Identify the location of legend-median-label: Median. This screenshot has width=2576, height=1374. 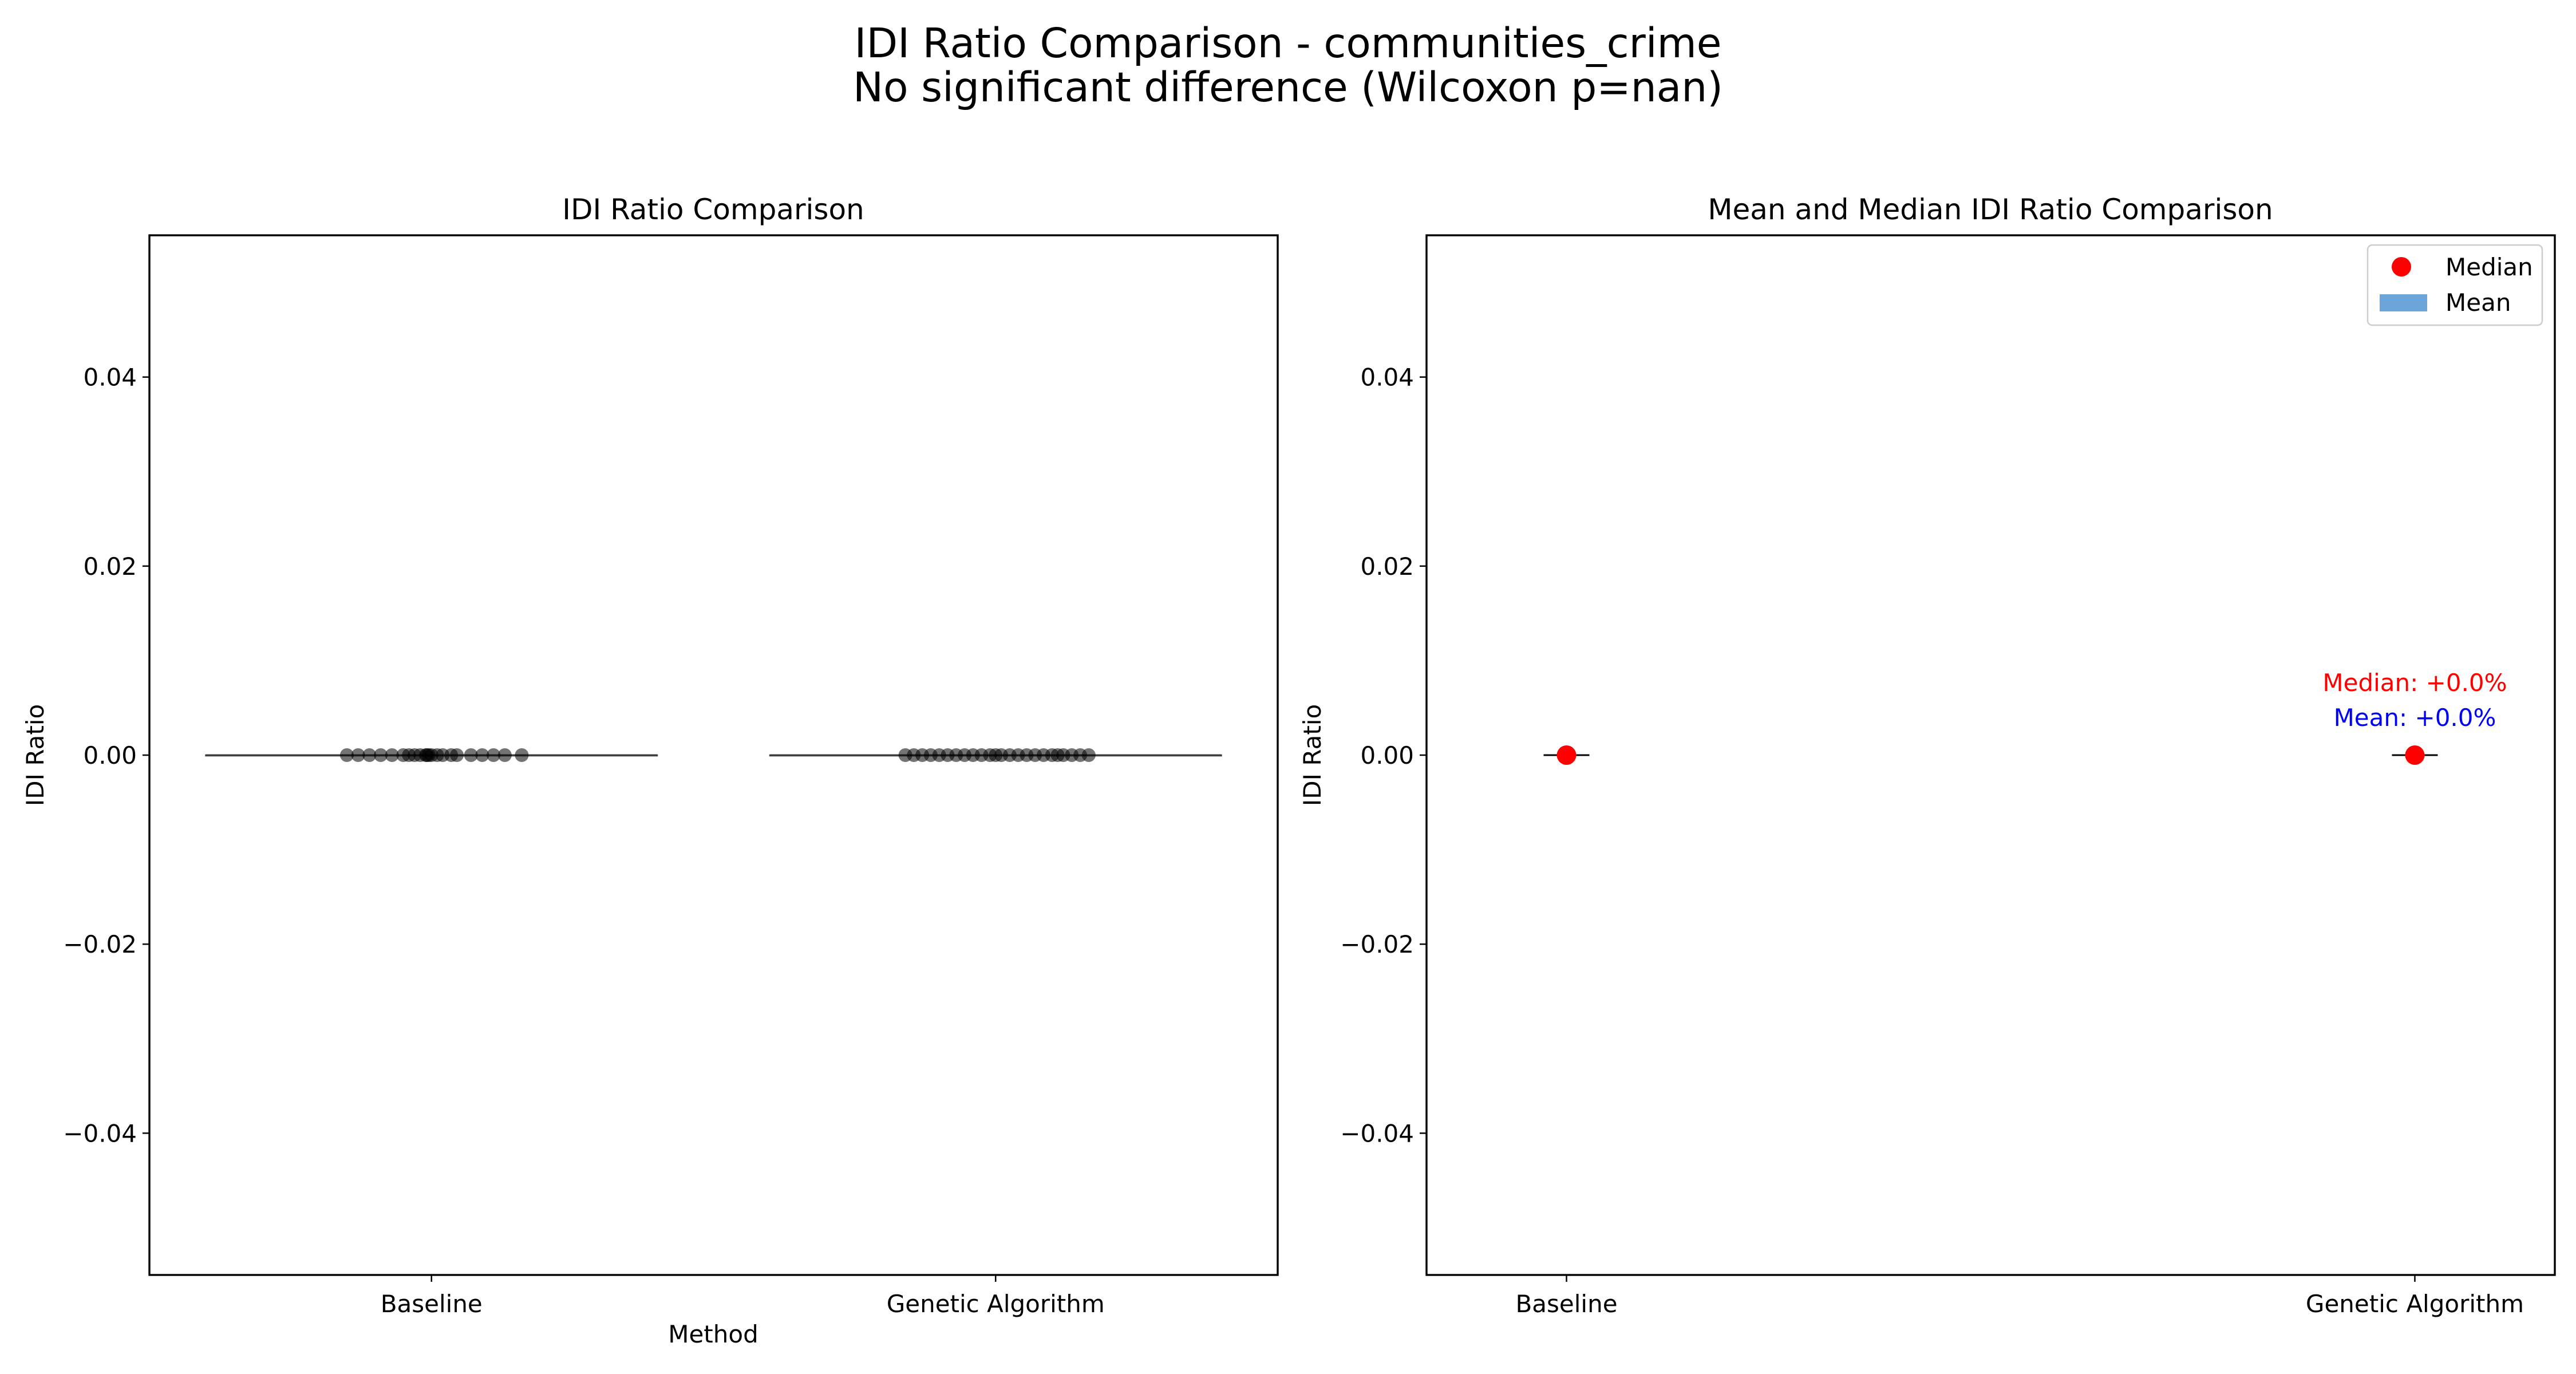
(2489, 267).